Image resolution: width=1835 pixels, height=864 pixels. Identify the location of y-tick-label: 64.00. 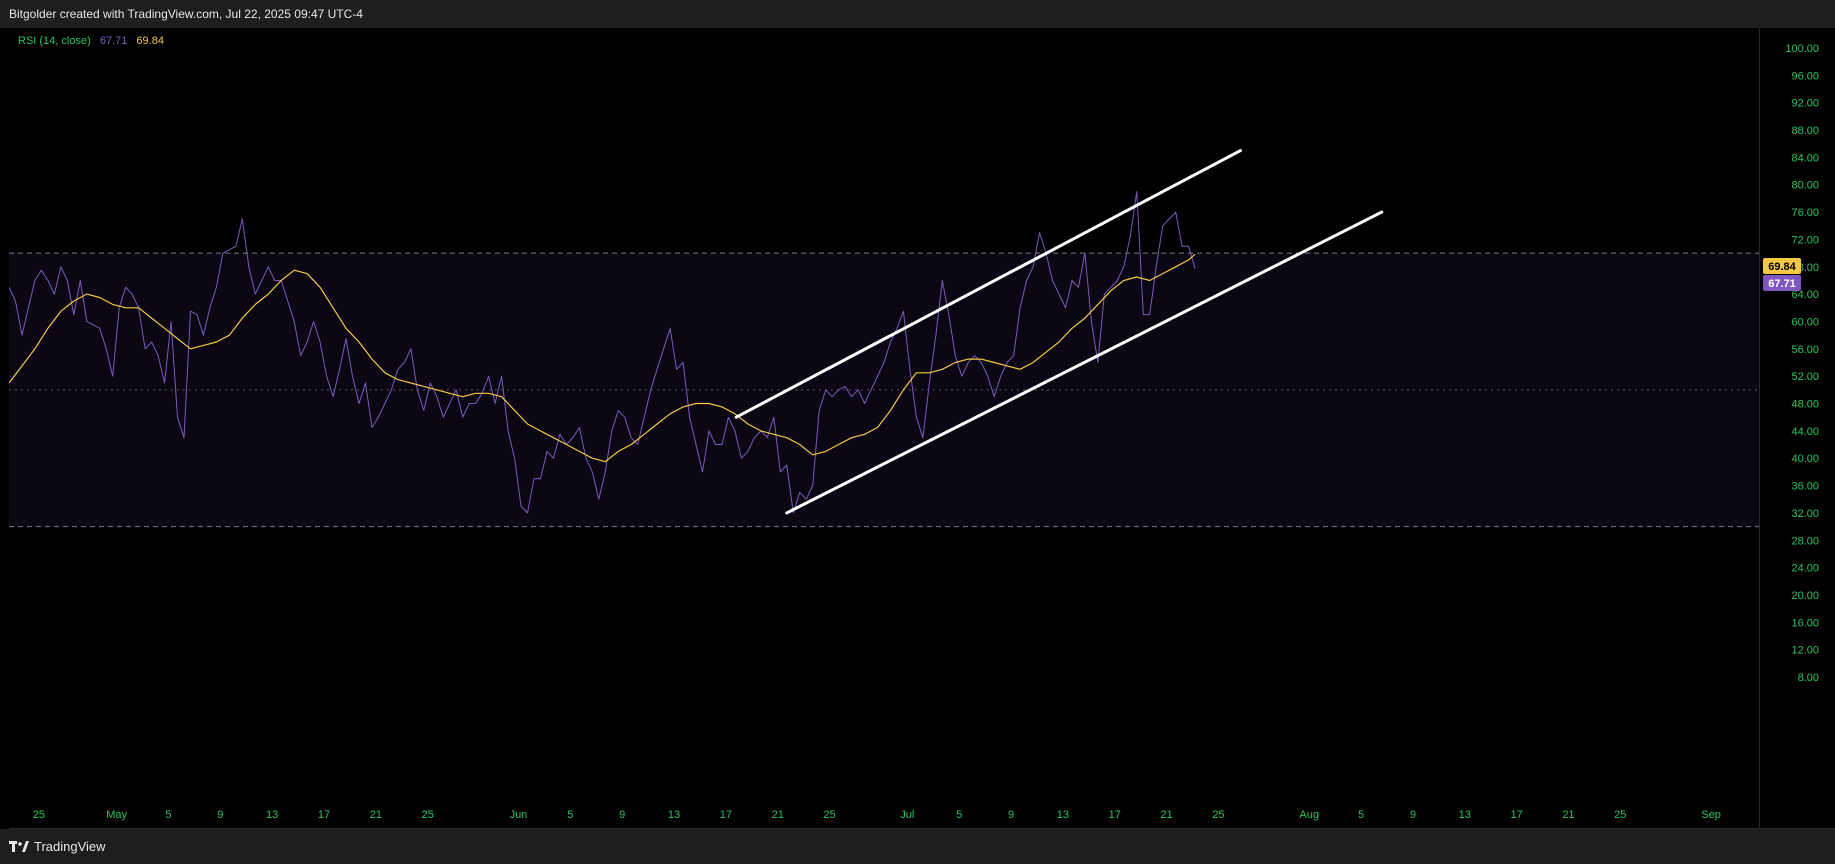
(1805, 295).